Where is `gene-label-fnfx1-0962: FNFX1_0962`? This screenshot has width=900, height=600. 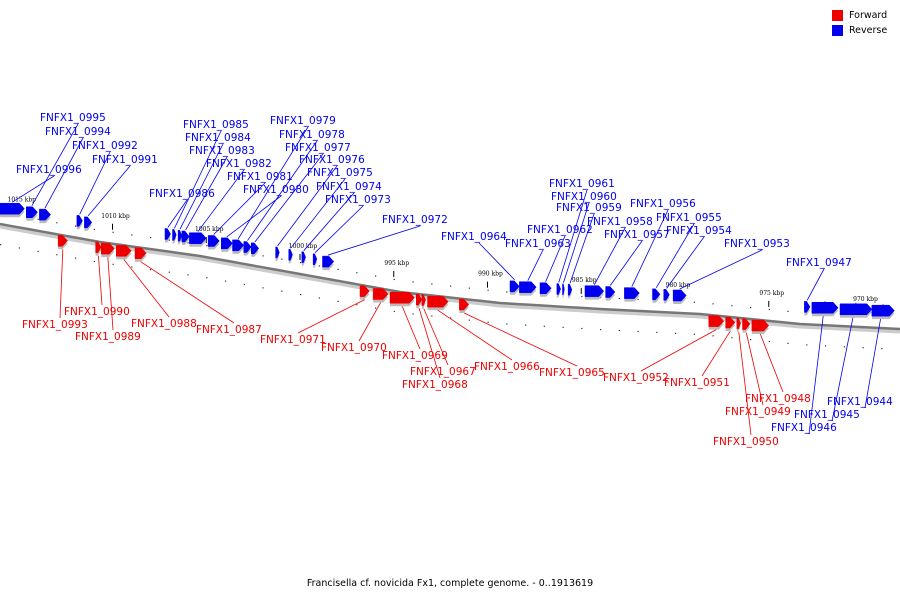 gene-label-fnfx1-0962: FNFX1_0962 is located at coordinates (560, 230).